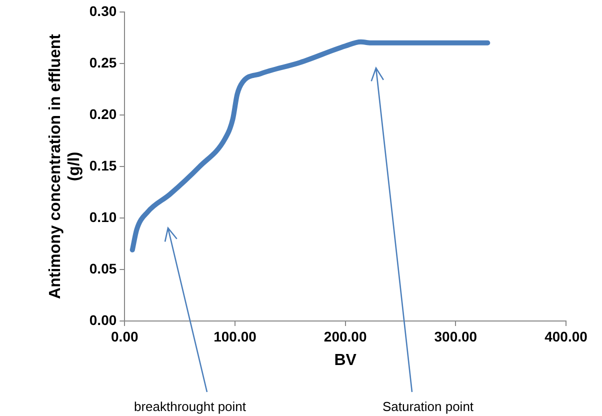 The width and height of the screenshot is (602, 416). I want to click on x-axis-title: BV, so click(345, 360).